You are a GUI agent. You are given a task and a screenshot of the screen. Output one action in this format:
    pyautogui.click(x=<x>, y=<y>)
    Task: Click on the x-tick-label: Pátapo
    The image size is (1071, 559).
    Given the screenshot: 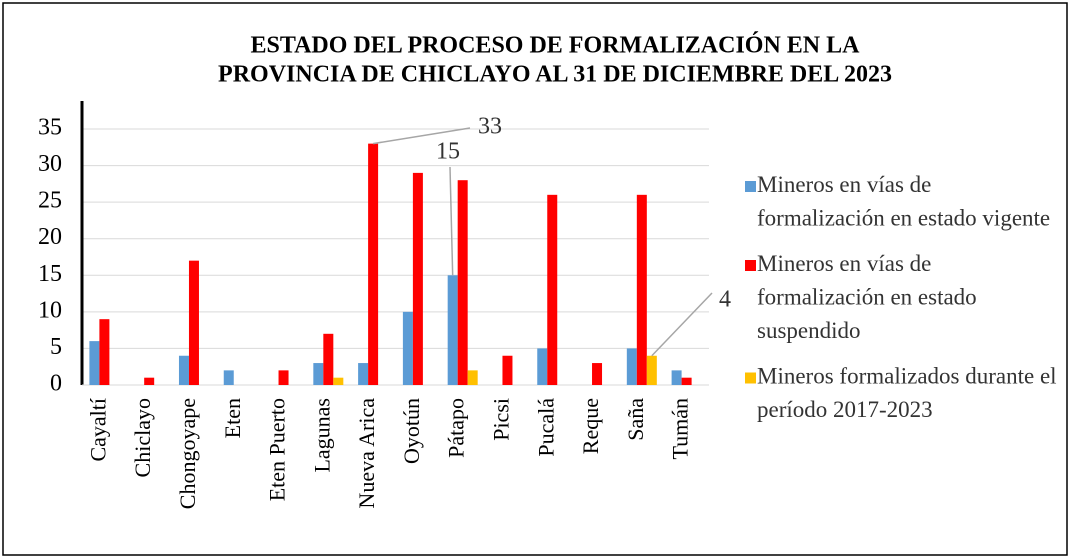 What is the action you would take?
    pyautogui.click(x=456, y=428)
    